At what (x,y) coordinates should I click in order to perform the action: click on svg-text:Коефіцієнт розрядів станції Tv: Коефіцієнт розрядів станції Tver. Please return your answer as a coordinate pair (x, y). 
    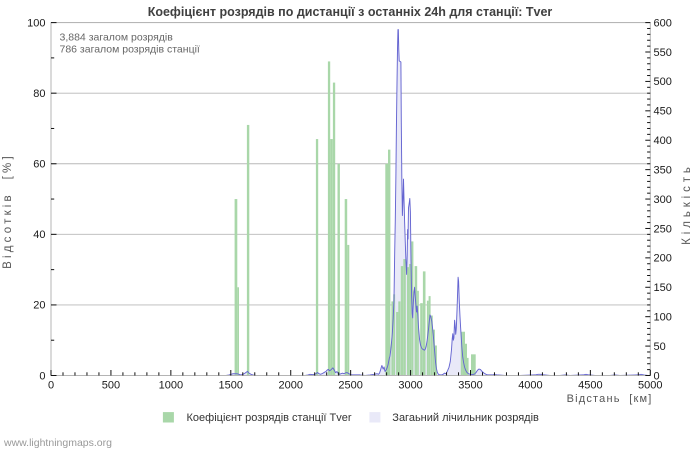
    Looking at the image, I should click on (269, 418).